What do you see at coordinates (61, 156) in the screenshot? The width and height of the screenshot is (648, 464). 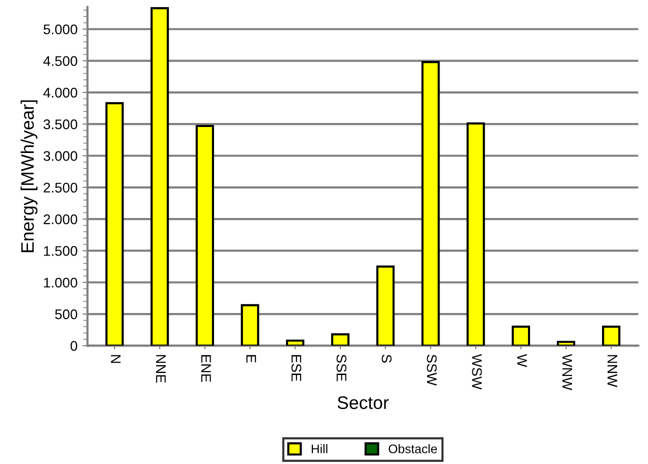 I see `y-tick-label: 3.000` at bounding box center [61, 156].